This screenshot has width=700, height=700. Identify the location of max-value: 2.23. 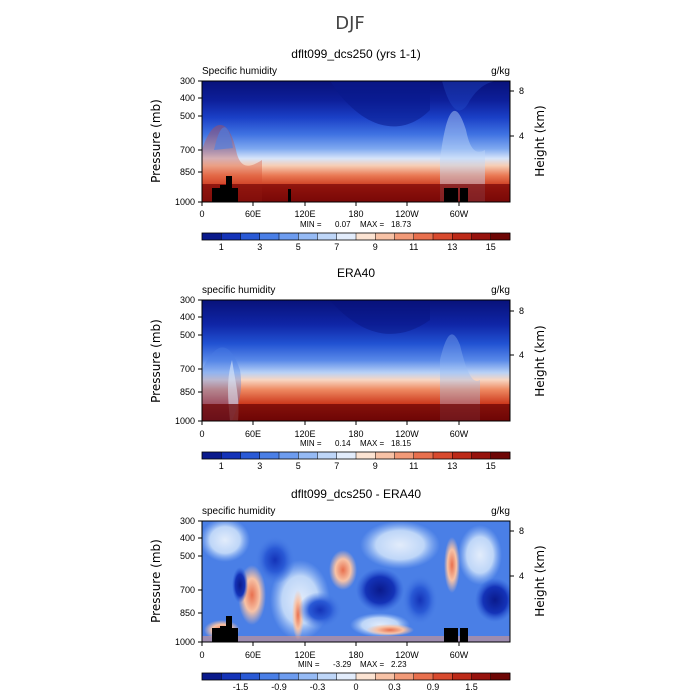
(399, 664).